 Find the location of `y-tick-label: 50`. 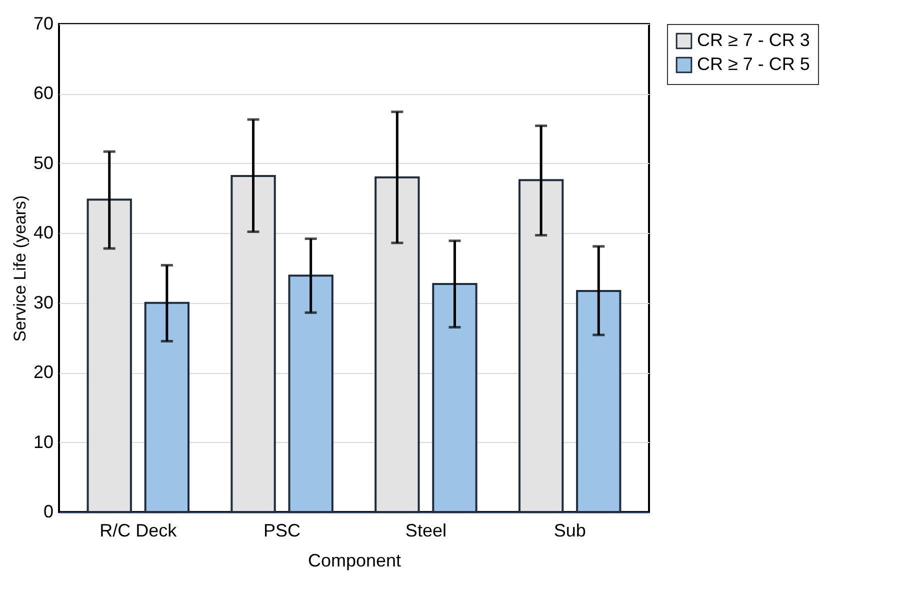

y-tick-label: 50 is located at coordinates (43, 162).